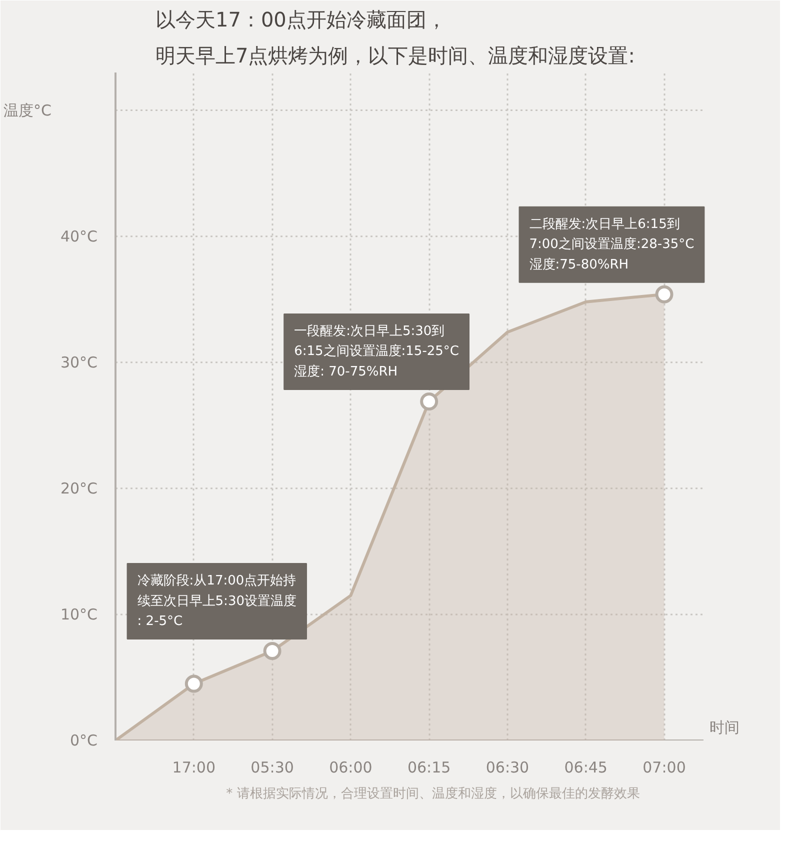 The image size is (790, 846). Describe the element at coordinates (433, 794) in the screenshot. I see `text: * 请根据实际情况，合理设置时间、温度和湿度，以确保最佳的发酵效果` at that location.